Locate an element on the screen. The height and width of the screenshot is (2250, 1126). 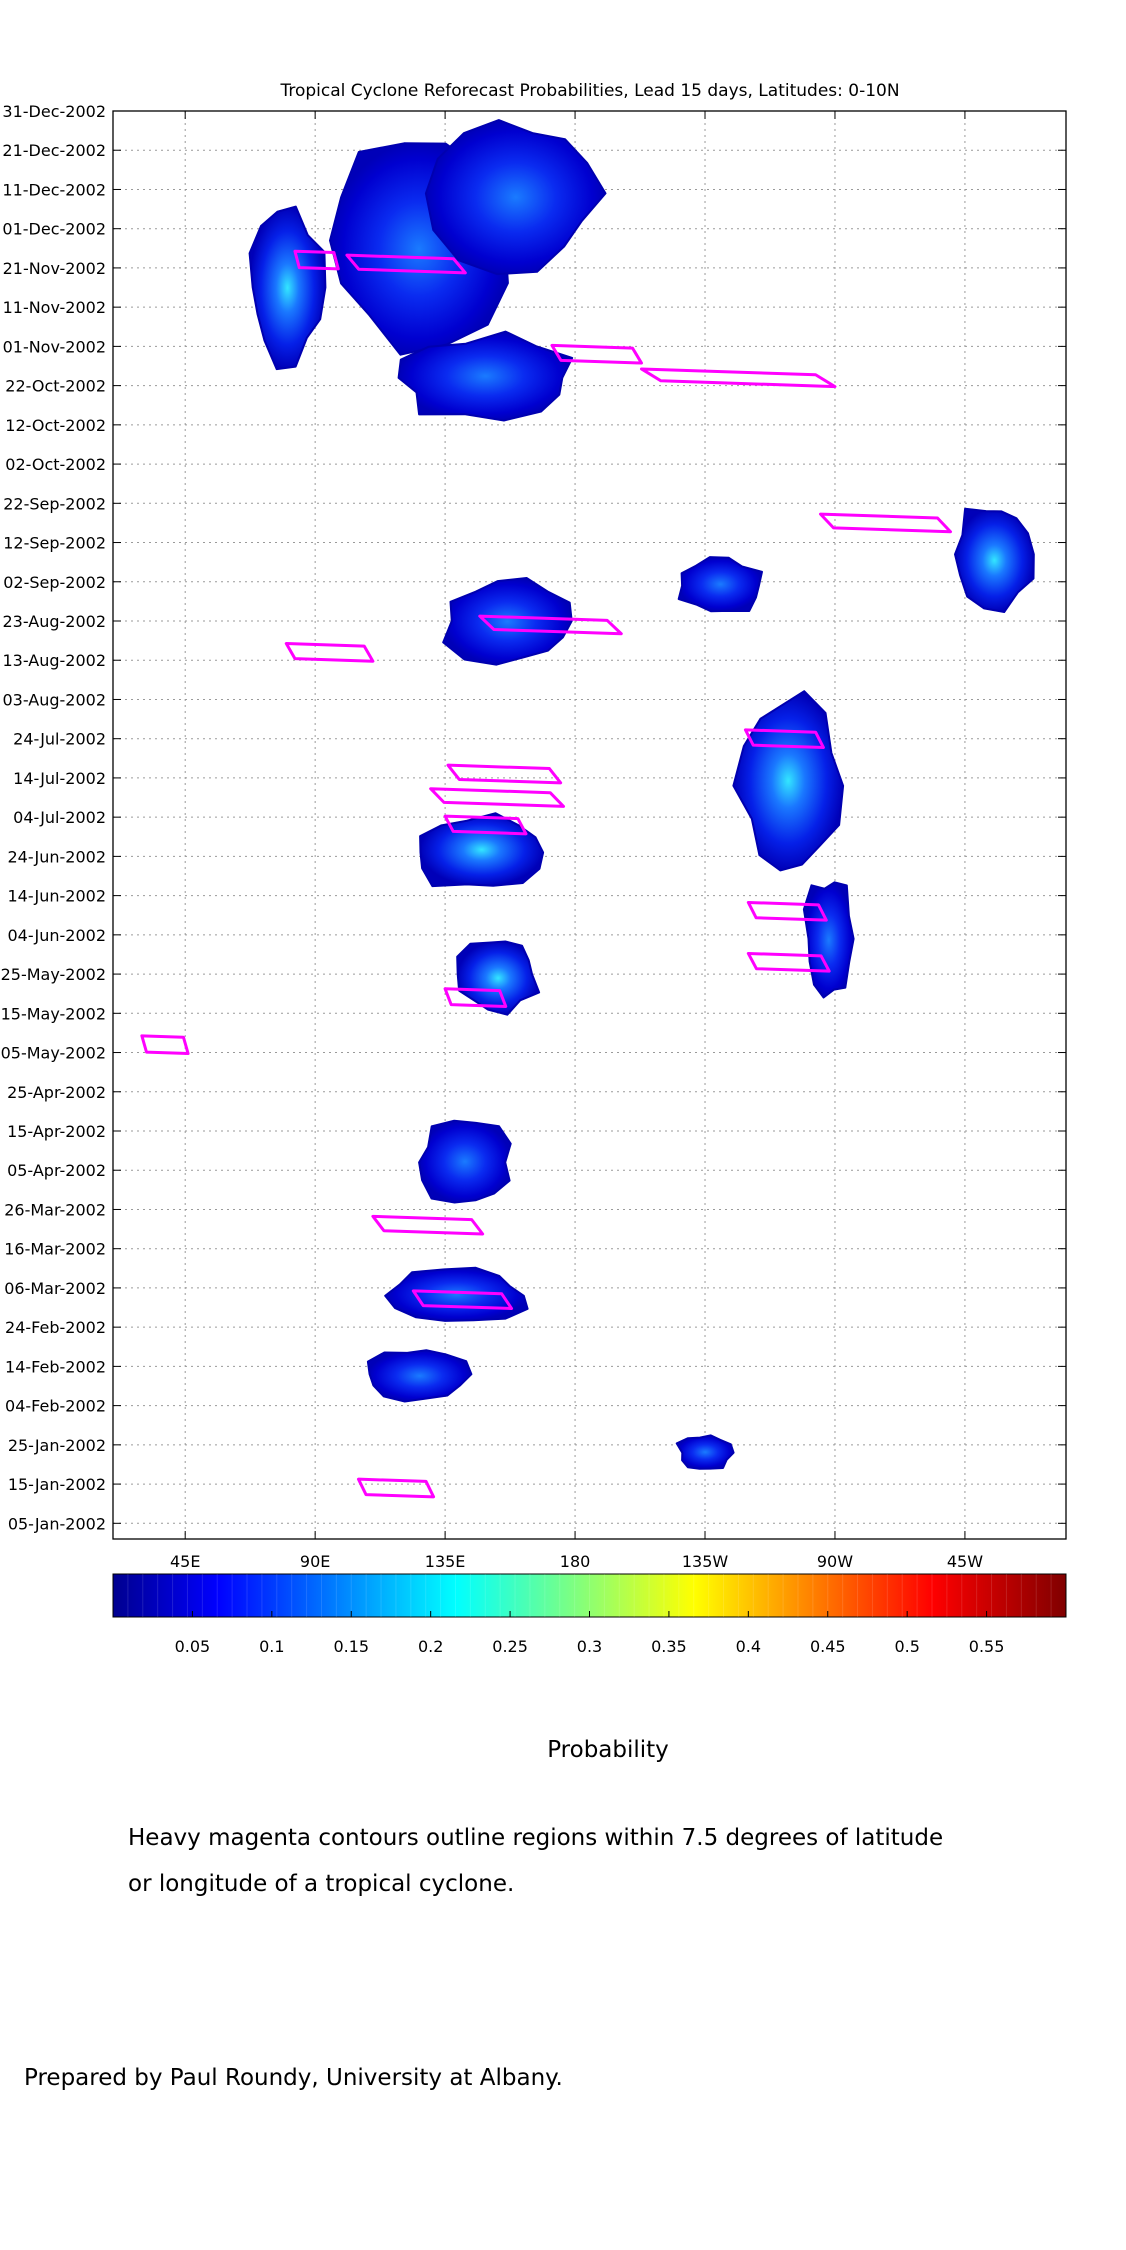
y-tick-label: 01-Dec-2002 is located at coordinates (54, 229).